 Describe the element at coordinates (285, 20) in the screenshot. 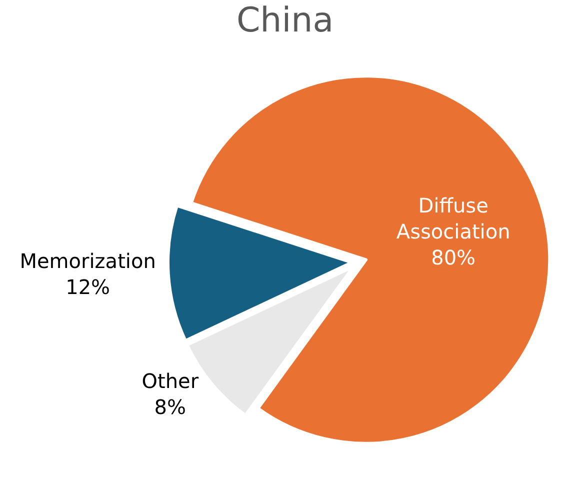

I see `chart-title: China` at that location.